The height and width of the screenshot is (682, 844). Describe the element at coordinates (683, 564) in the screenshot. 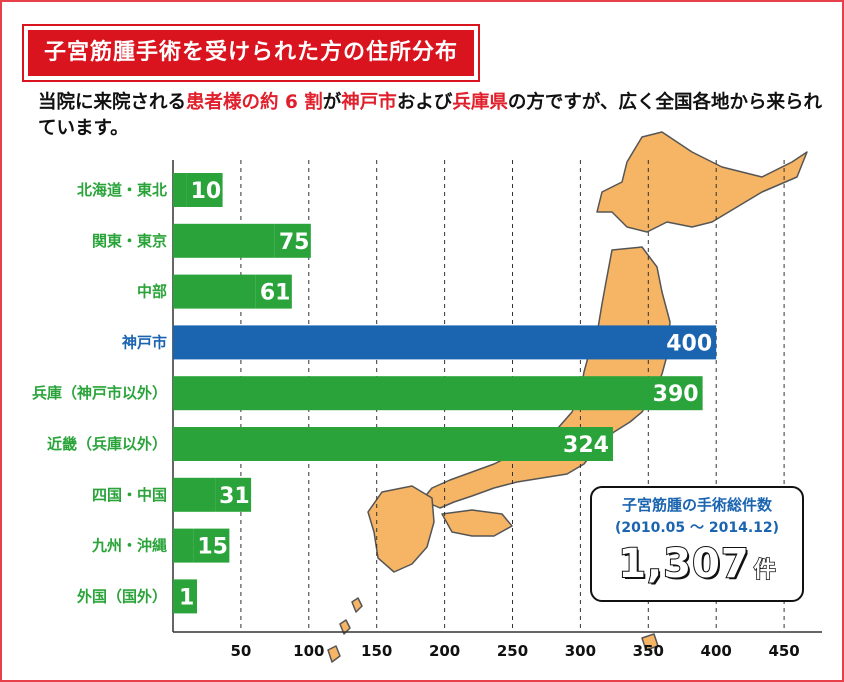

I see `summary-total: 1,307` at that location.